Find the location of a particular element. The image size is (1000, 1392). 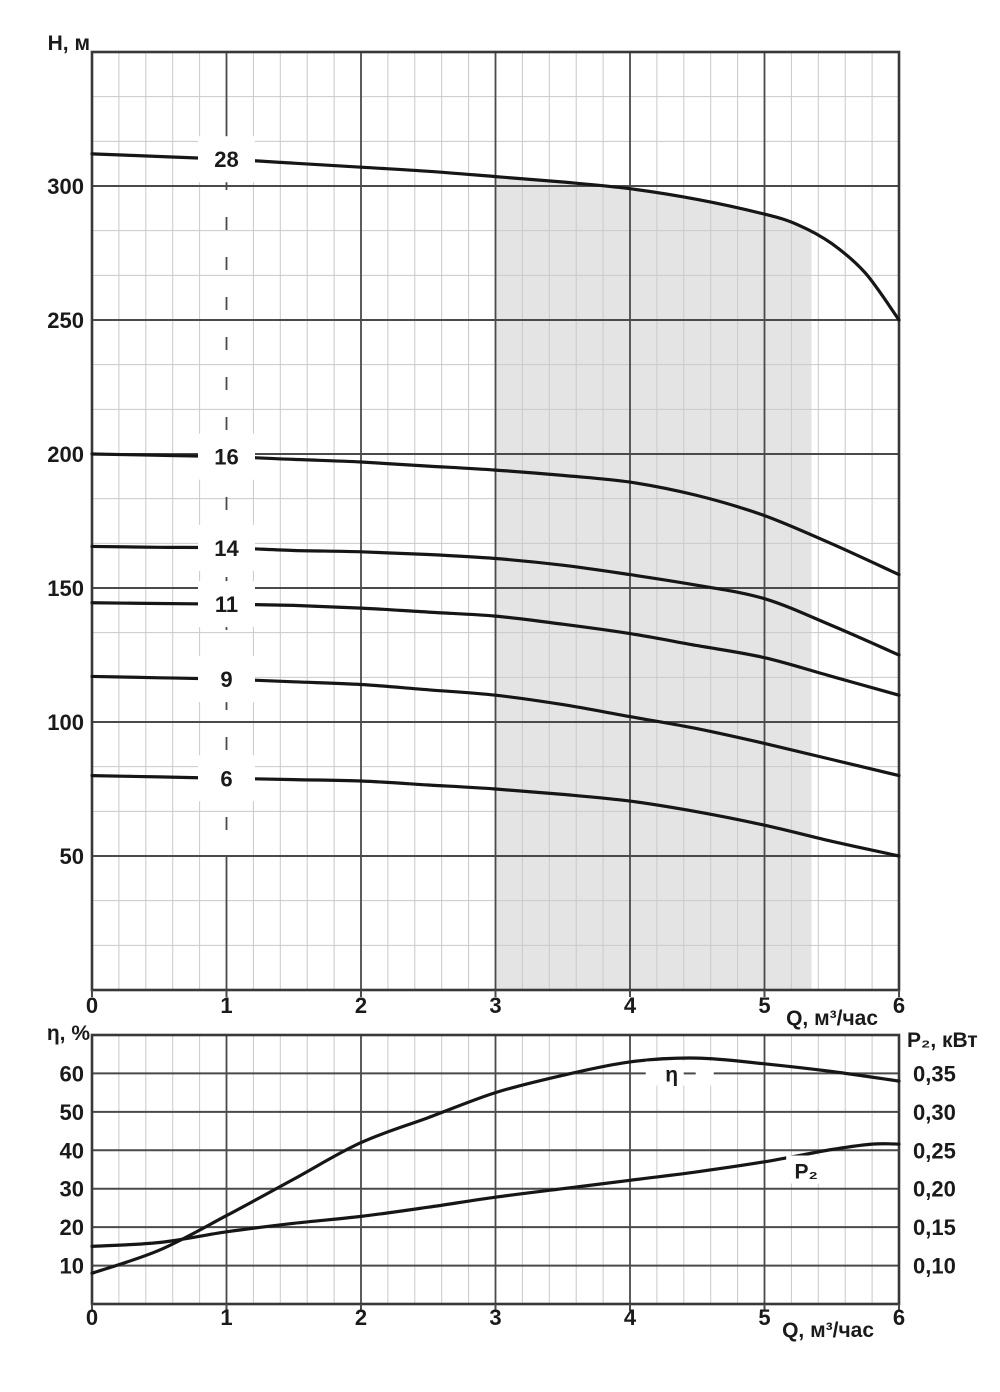

top-x-tick-label: 2 is located at coordinates (361, 1005).